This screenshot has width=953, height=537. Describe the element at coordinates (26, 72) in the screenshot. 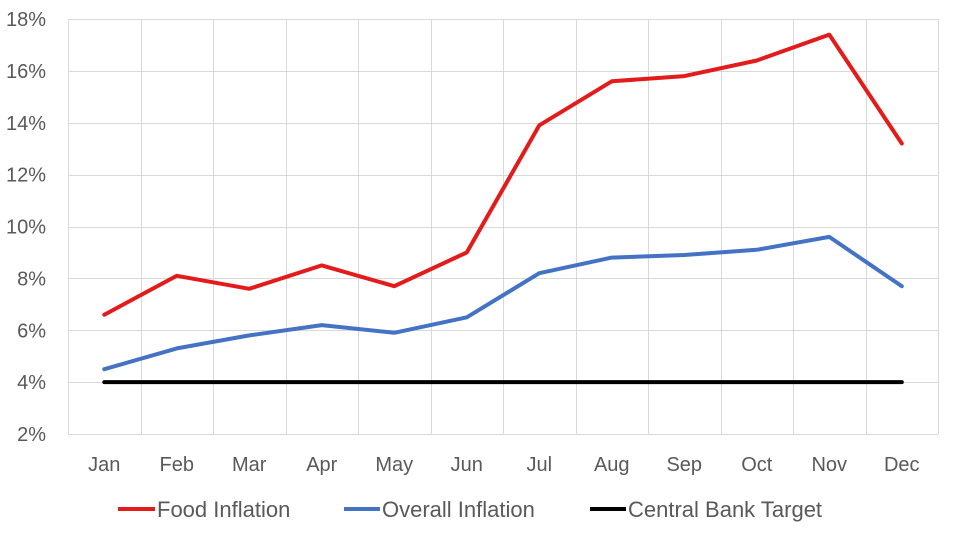

I see `y-tick-label: 16%` at that location.